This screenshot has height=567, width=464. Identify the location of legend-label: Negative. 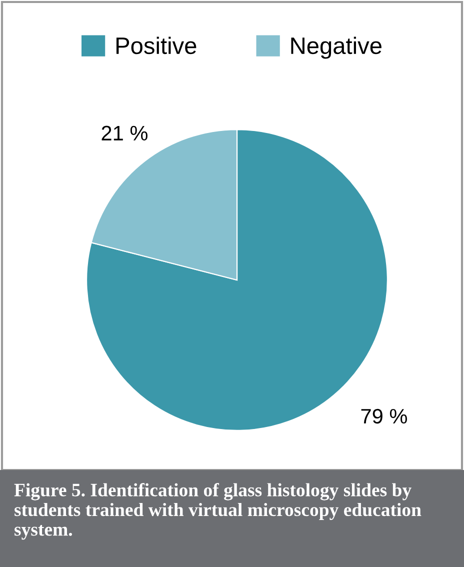
(336, 47).